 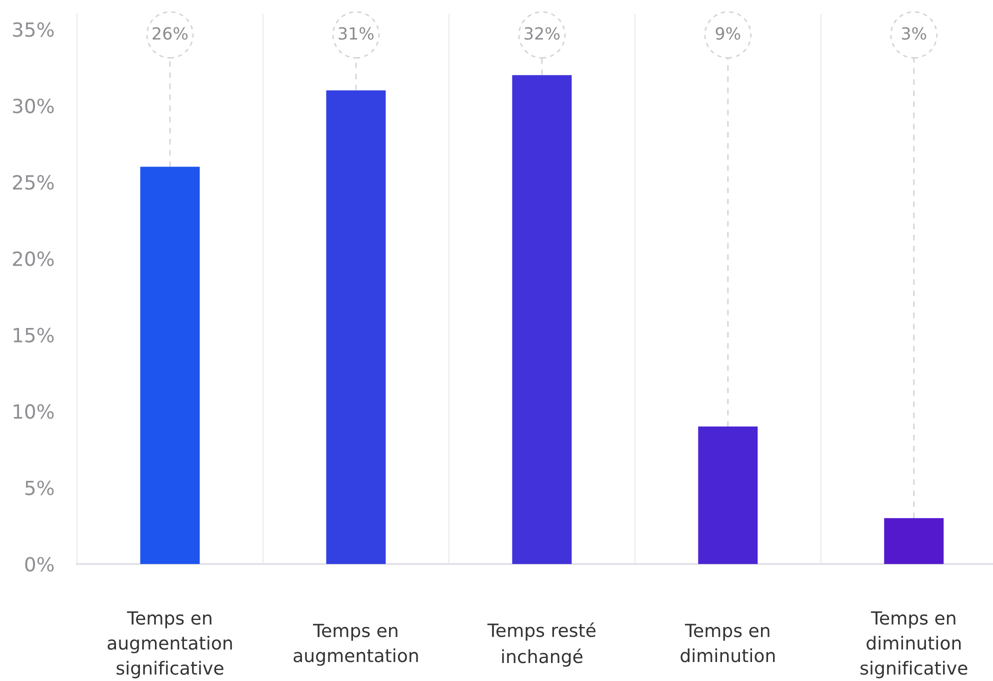 I want to click on data-label: 32%, so click(x=542, y=33).